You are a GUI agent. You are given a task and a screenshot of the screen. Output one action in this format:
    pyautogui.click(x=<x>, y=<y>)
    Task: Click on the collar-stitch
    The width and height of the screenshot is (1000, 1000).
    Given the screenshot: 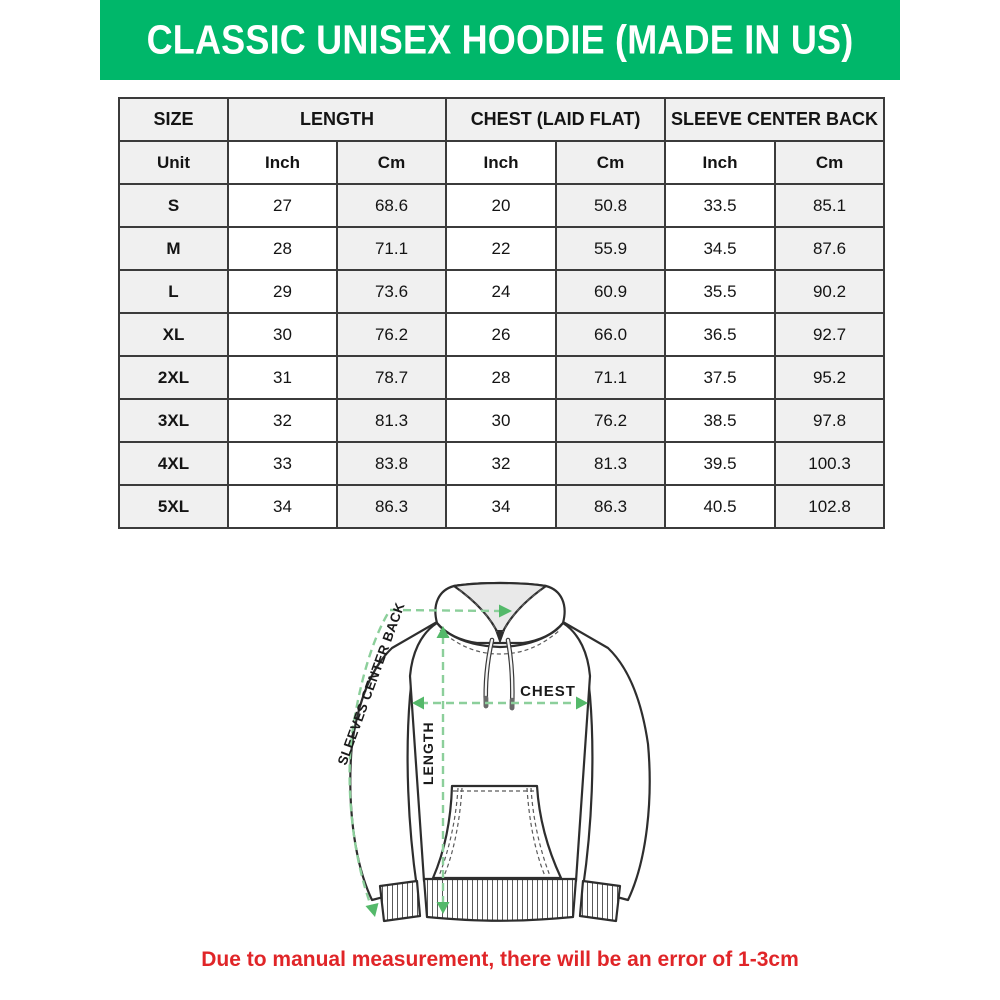 What is the action you would take?
    pyautogui.click(x=500, y=642)
    